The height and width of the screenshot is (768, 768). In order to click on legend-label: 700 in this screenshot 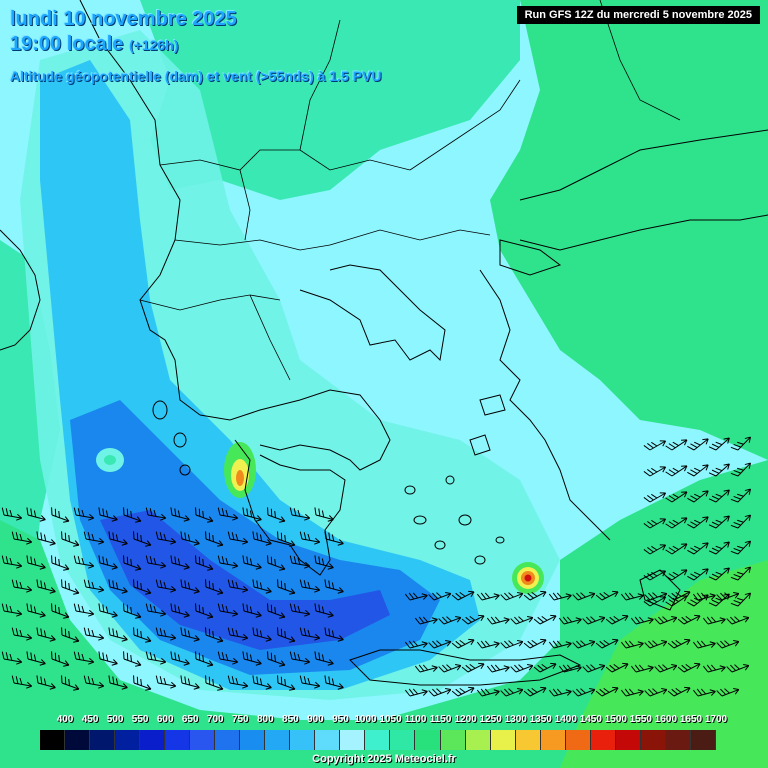, I will do `click(215, 719)`.